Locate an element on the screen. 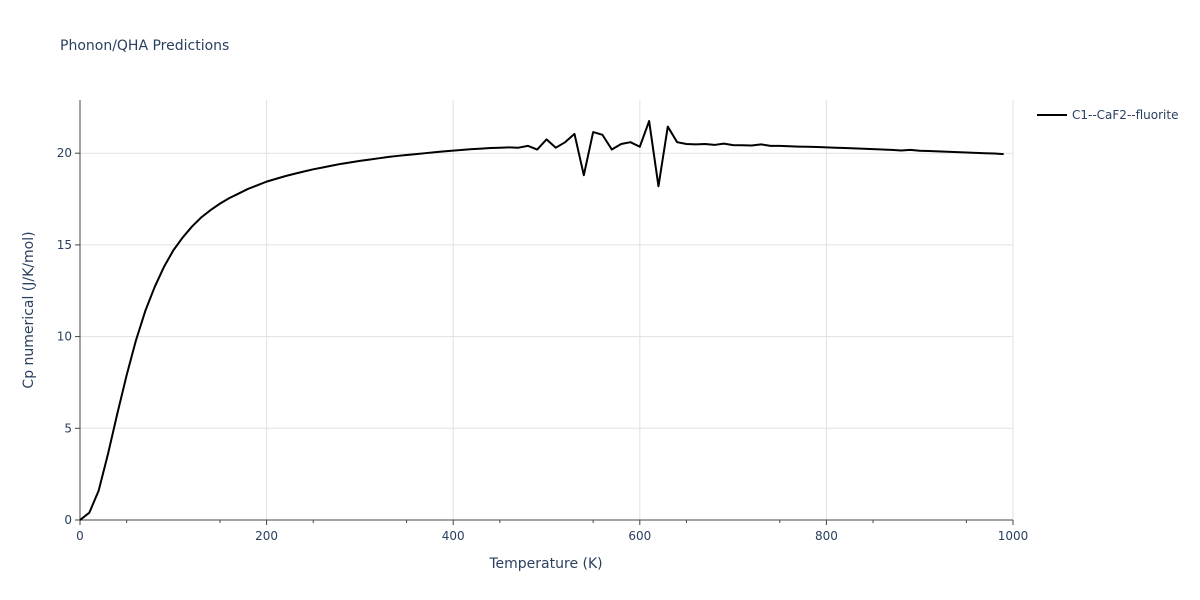 This screenshot has height=600, width=1200. x-tick-label: 400 is located at coordinates (453, 536).